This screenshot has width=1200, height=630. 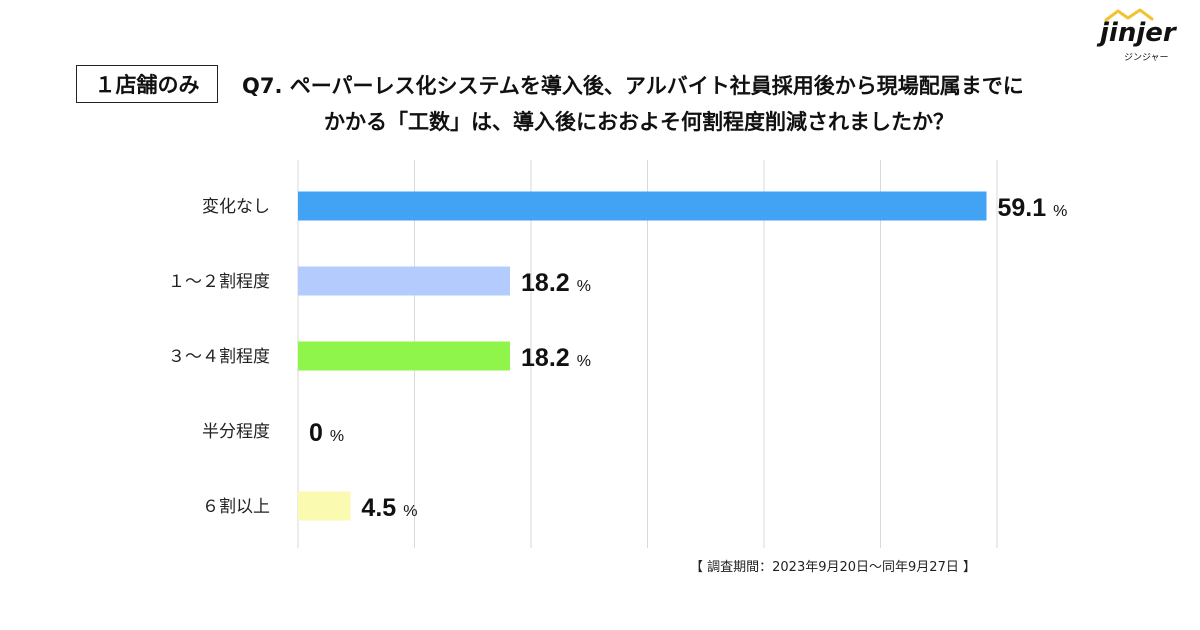 I want to click on category-label: 半分程度, so click(x=236, y=432).